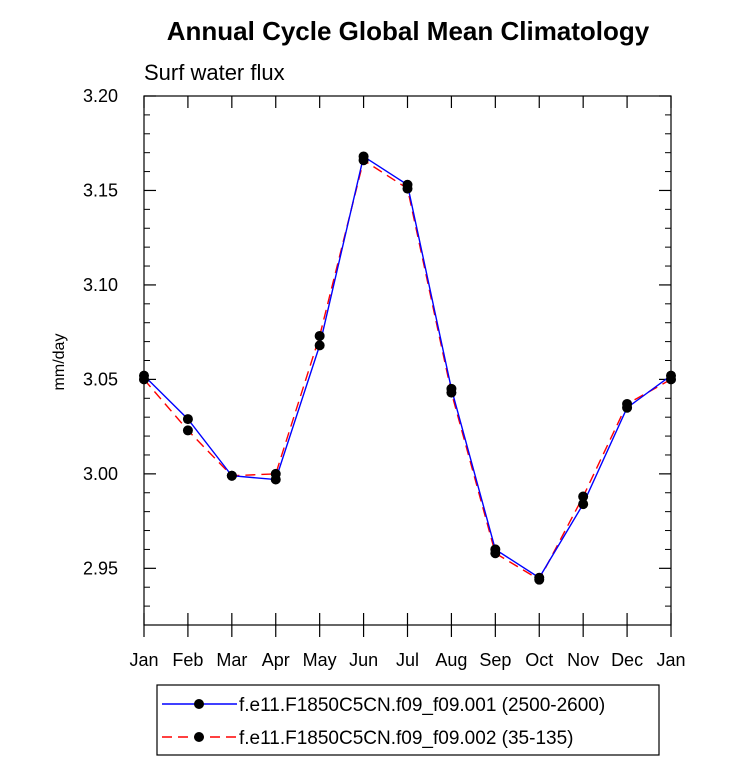 The width and height of the screenshot is (733, 761). I want to click on x-tick-label: May, so click(320, 660).